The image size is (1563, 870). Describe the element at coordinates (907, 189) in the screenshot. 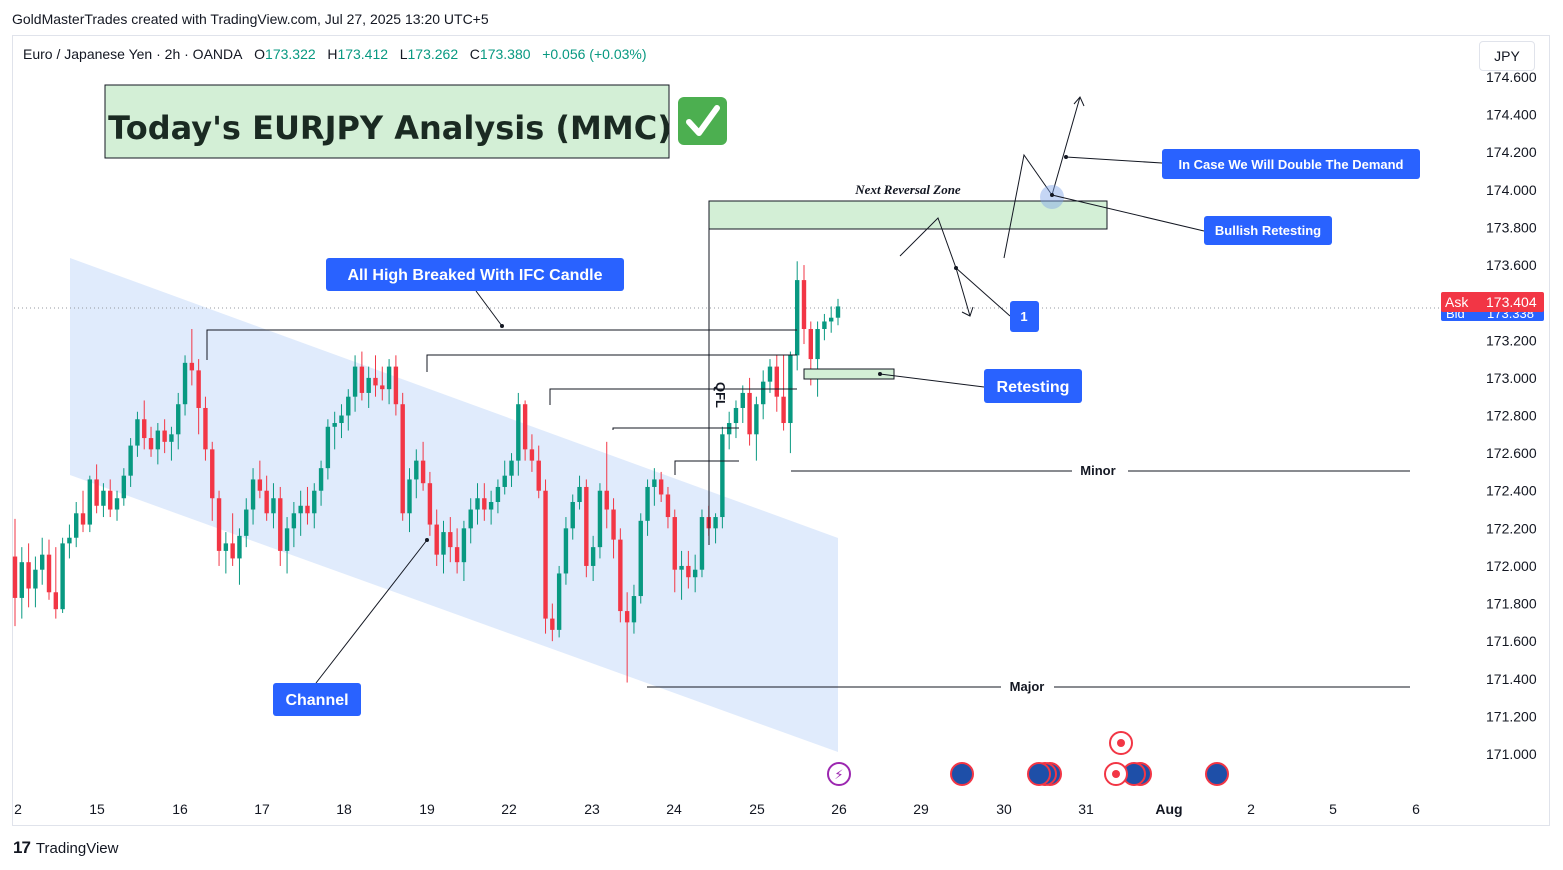

I see `next-reversal-label: Next Reversal Zone` at that location.